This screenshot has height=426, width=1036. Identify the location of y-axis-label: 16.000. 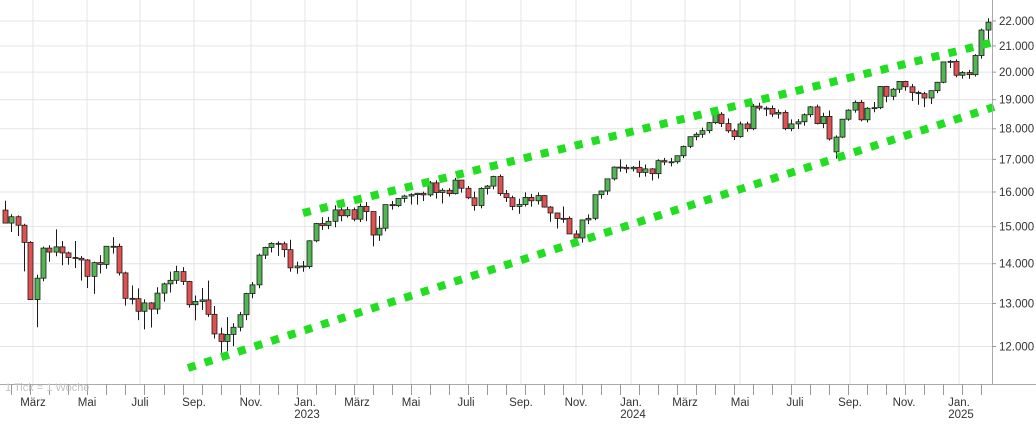
(1016, 193).